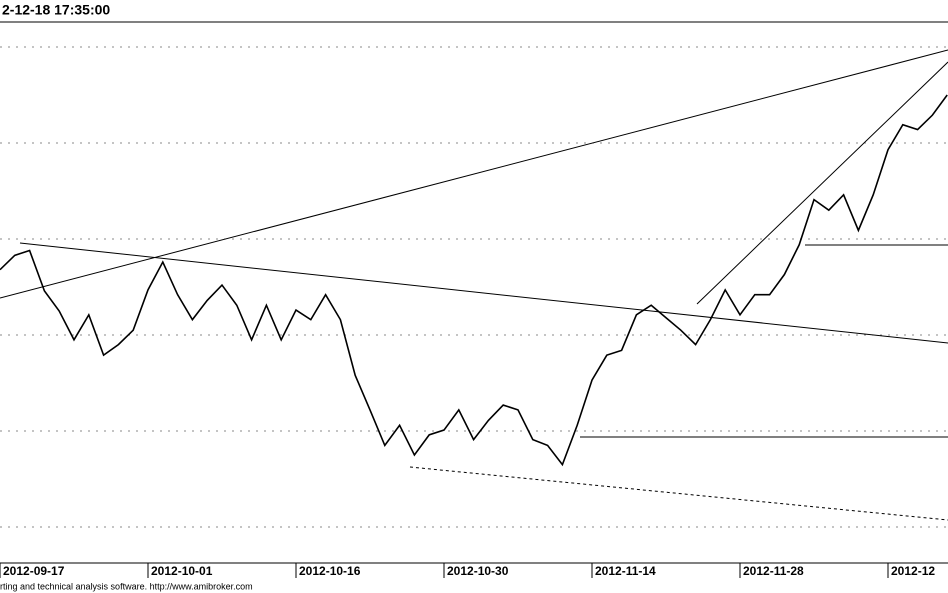 The image size is (948, 593). I want to click on x-tick-label: 2012-10-16, so click(330, 571).